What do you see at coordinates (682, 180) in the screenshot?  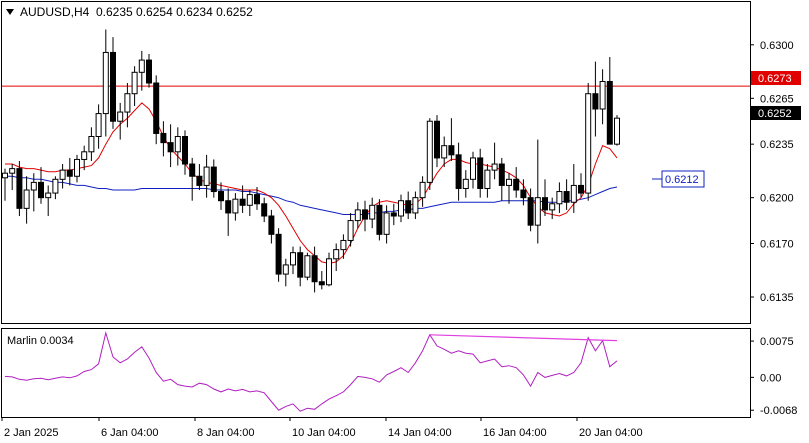 I see `blue-ma-value-label: 0.6212` at bounding box center [682, 180].